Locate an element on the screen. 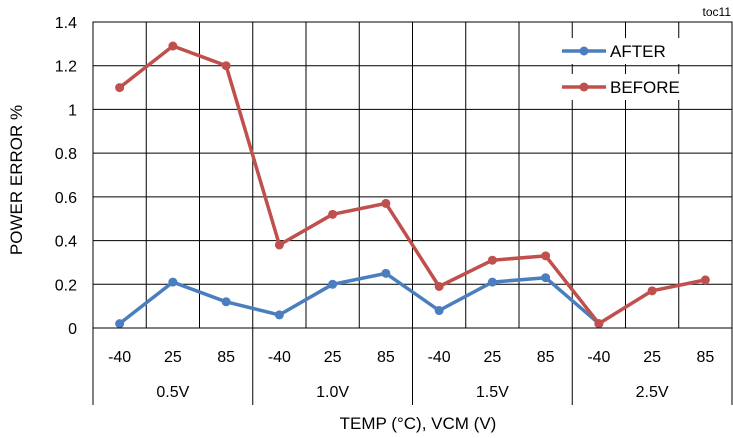 Image resolution: width=733 pixels, height=438 pixels. series-after is located at coordinates (359, 298).